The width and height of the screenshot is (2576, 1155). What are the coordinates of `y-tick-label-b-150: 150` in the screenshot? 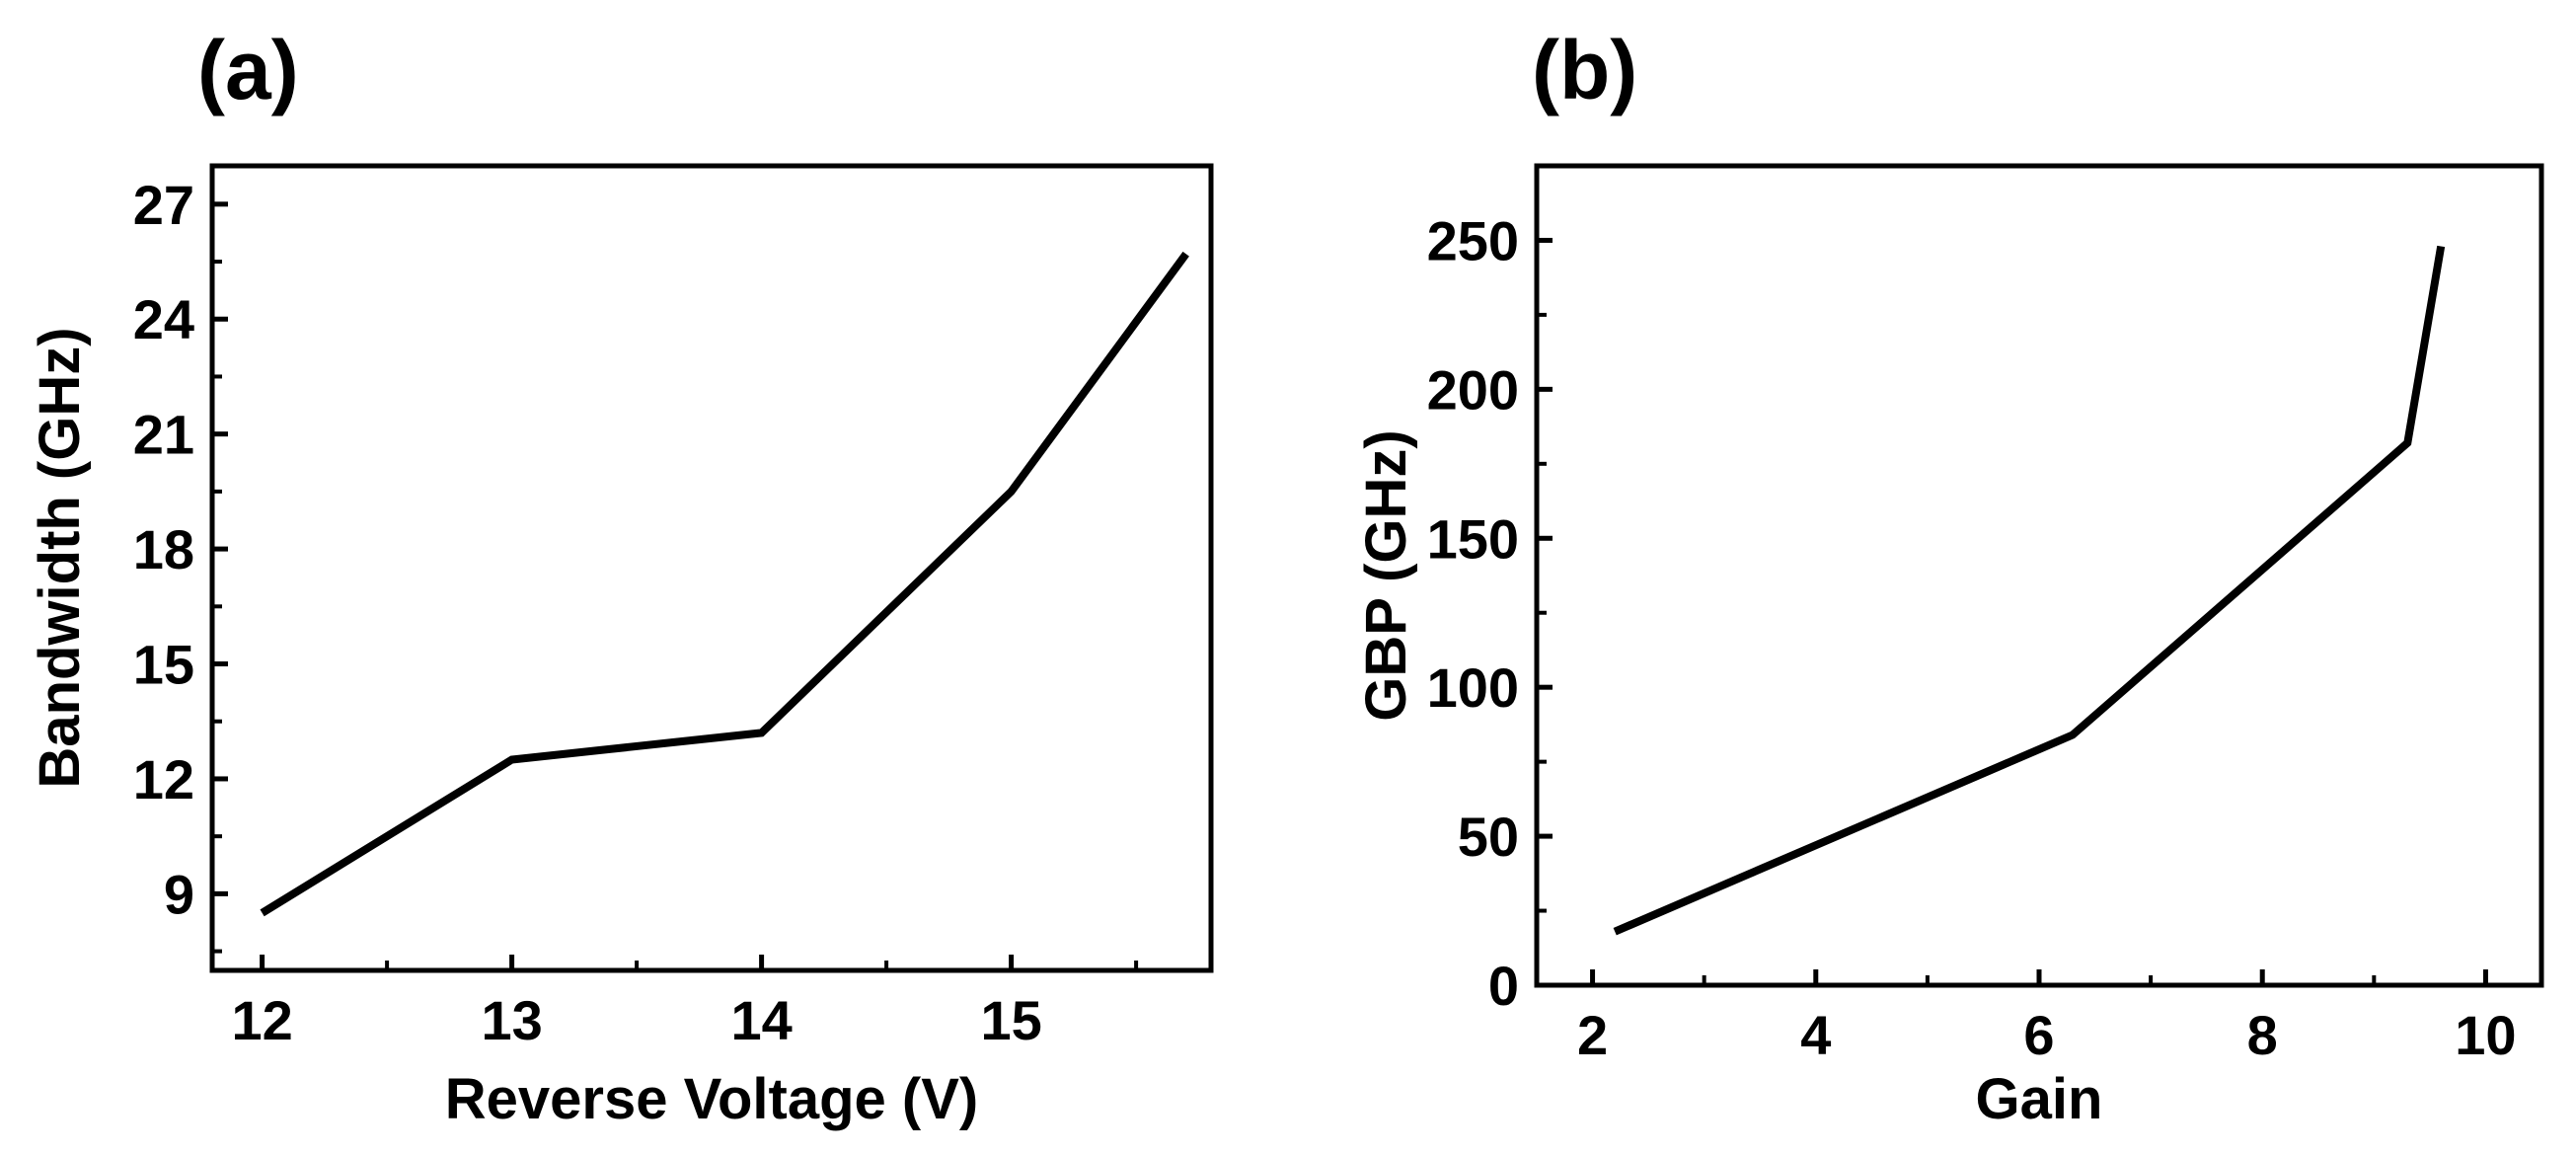 It's located at (1473, 538).